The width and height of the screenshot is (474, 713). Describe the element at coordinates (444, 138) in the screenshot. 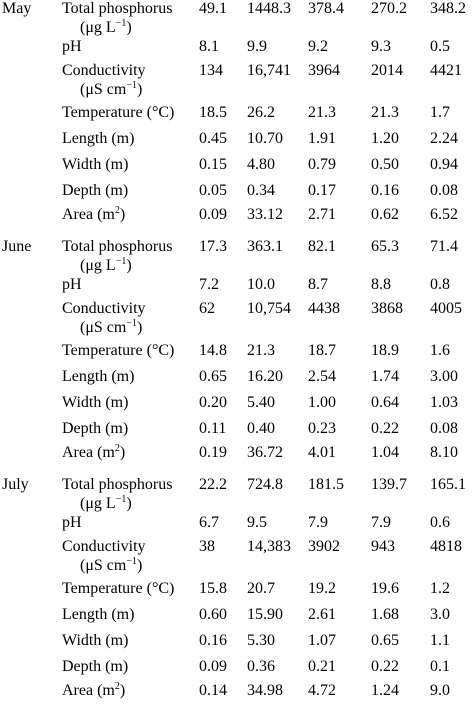

I see `table-cell: 2.24` at that location.